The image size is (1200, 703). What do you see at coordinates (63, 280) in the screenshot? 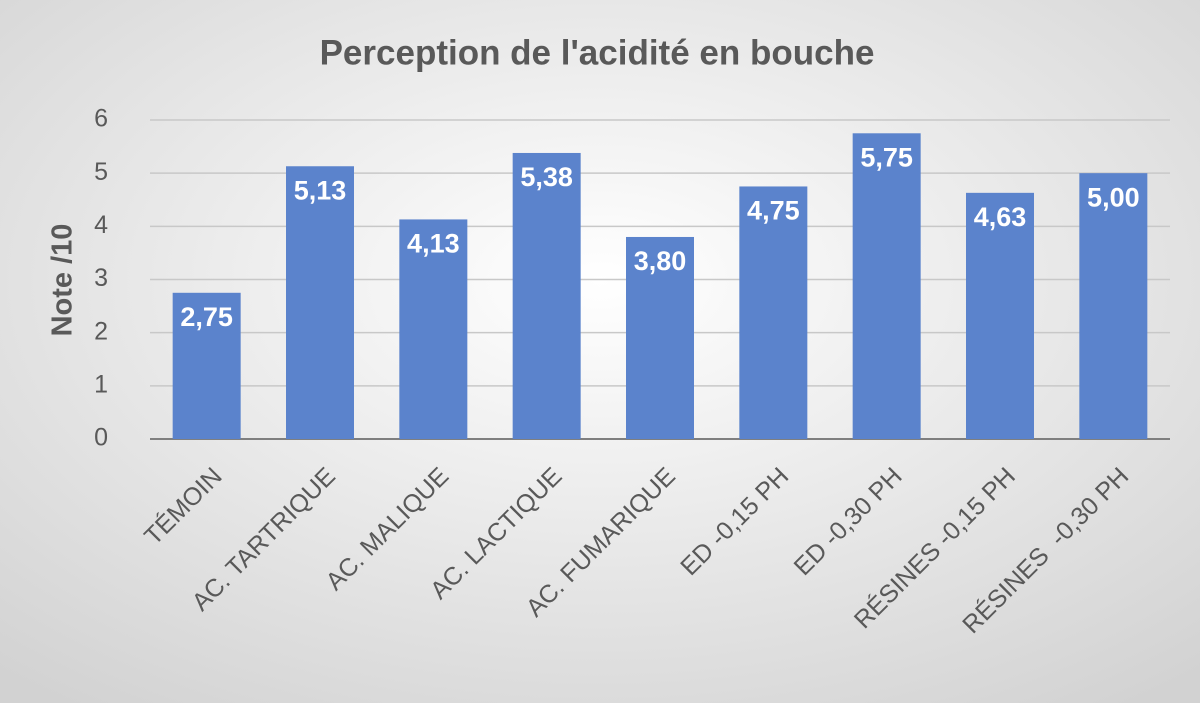
I see `y-axis-label: Note /10` at bounding box center [63, 280].